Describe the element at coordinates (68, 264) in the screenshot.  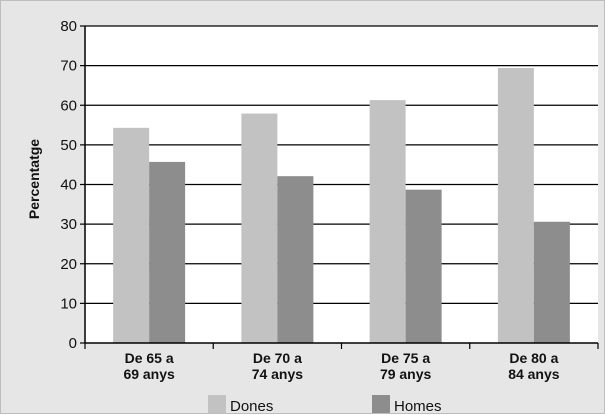
I see `y-tick-label: 20` at that location.